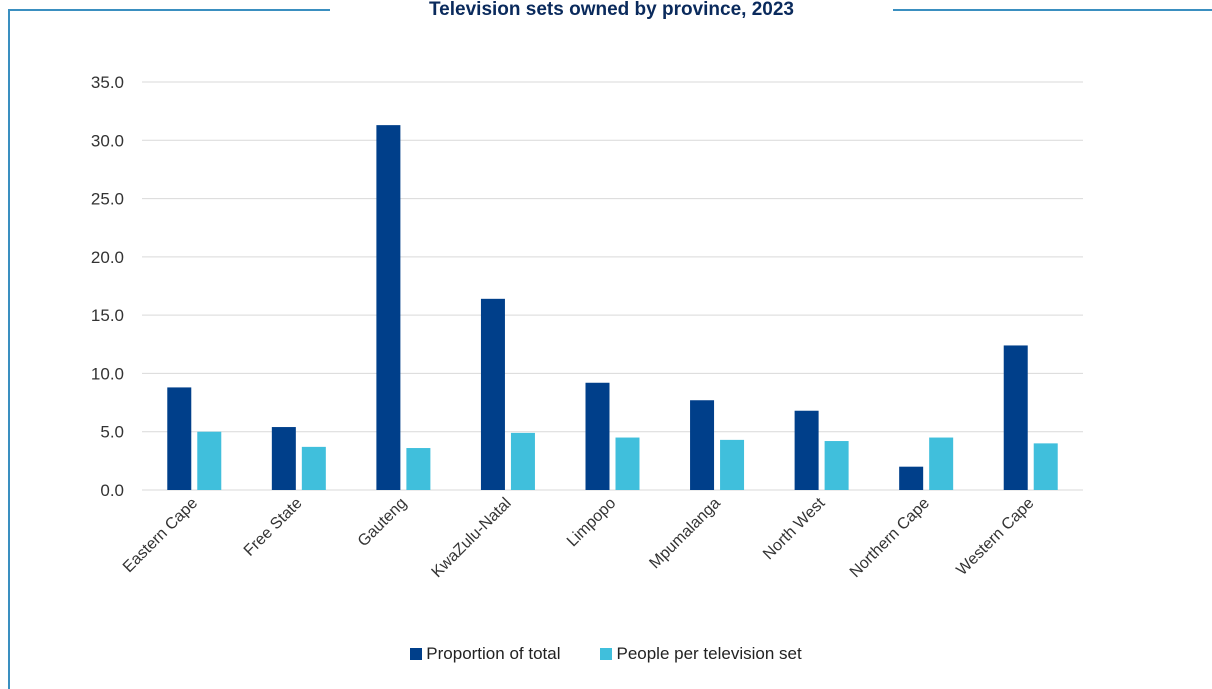 The width and height of the screenshot is (1212, 689). Describe the element at coordinates (591, 522) in the screenshot. I see `x-tick-label: Limpopo` at that location.